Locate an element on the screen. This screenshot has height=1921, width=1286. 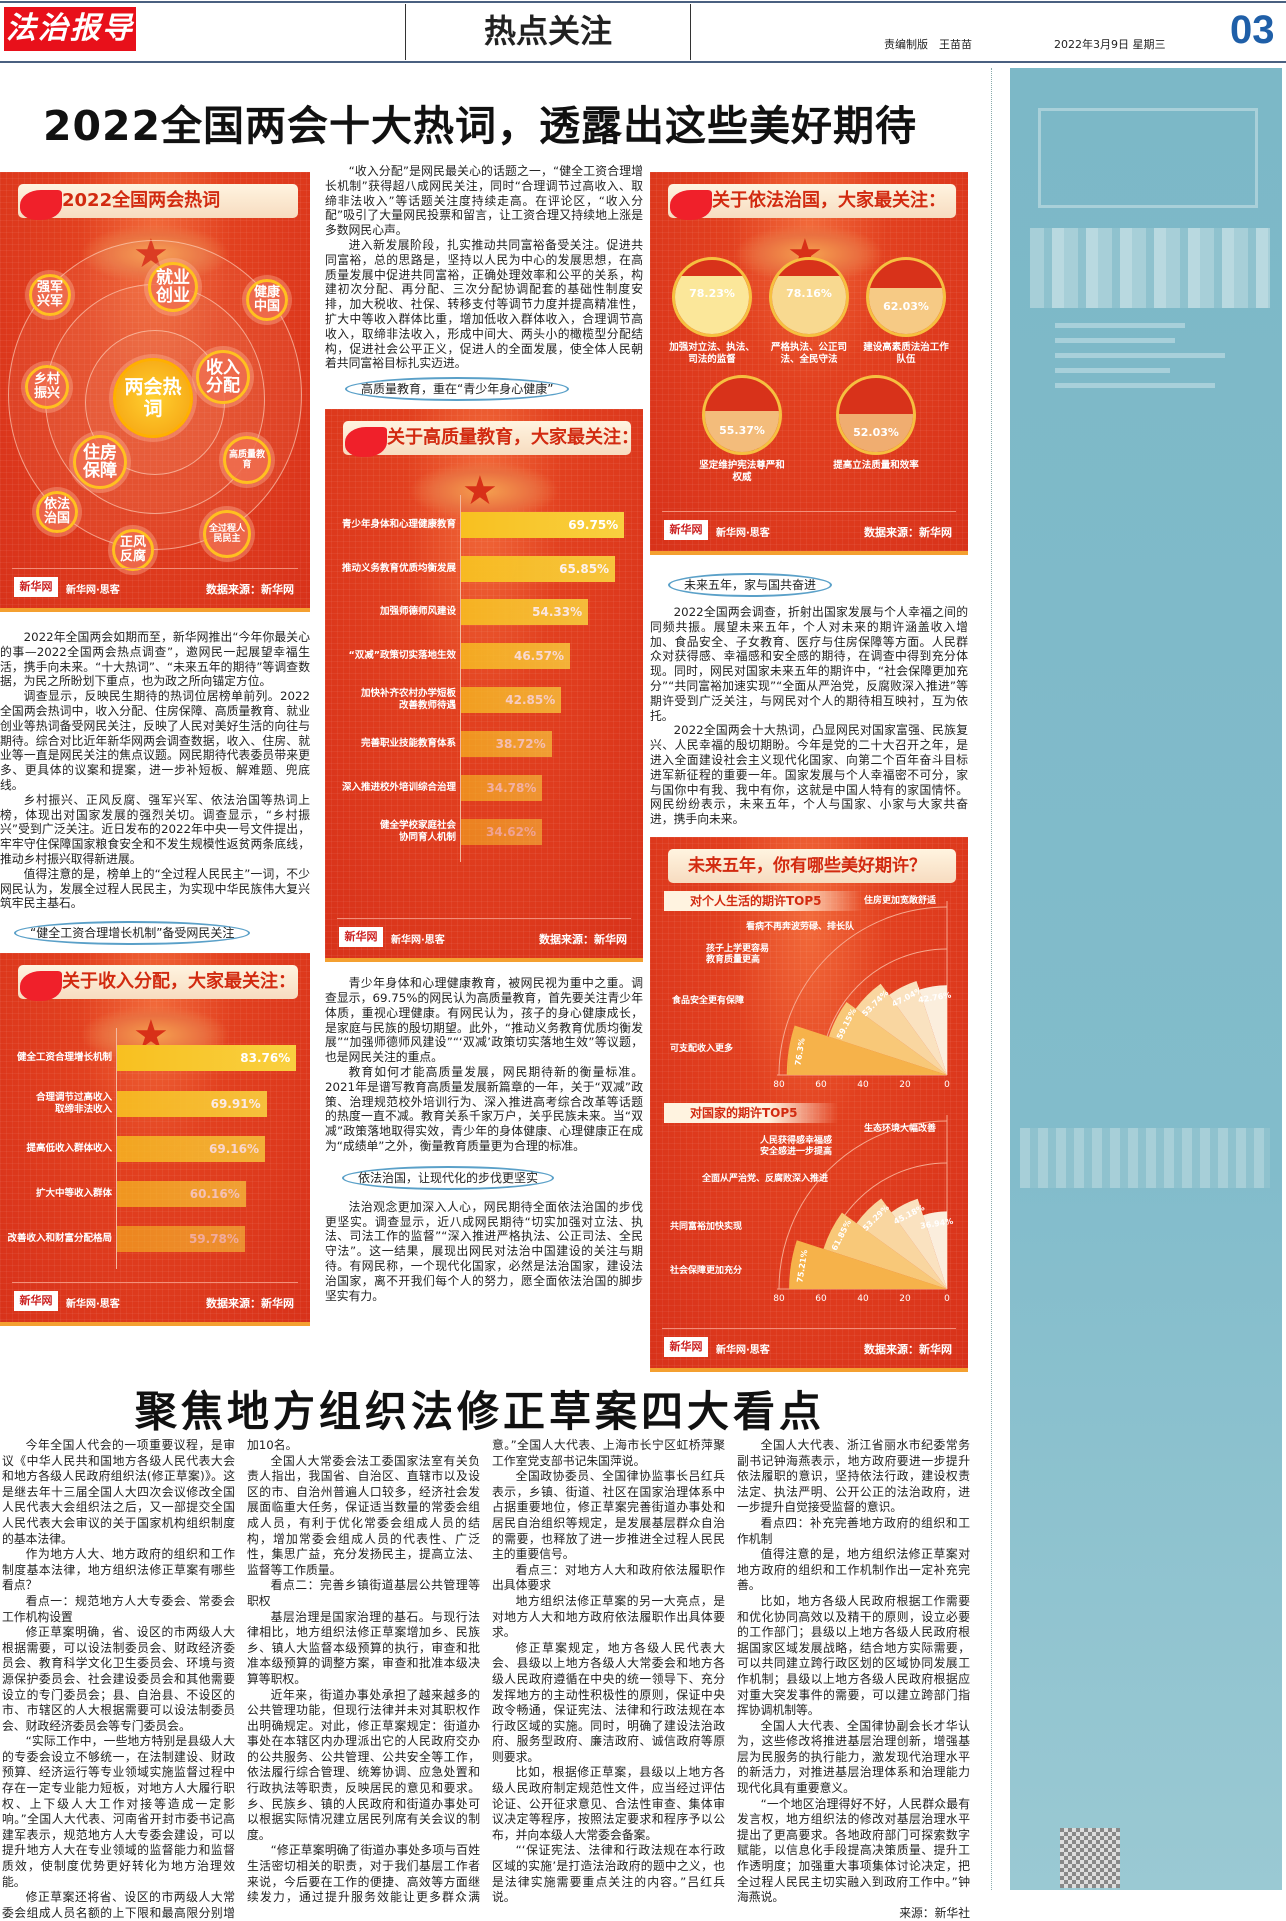
editor-credit: 责编制版 王苗苗 is located at coordinates (928, 44).